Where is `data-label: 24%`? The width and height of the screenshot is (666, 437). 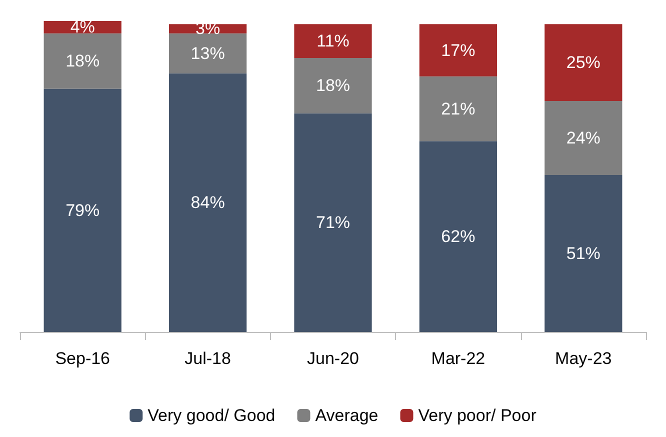 data-label: 24% is located at coordinates (583, 138).